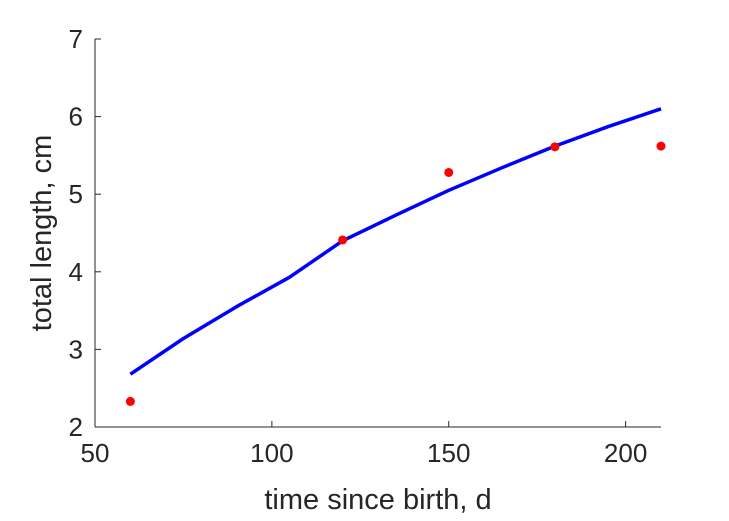  What do you see at coordinates (377, 500) in the screenshot?
I see `x-axis-title: time since birth, d` at bounding box center [377, 500].